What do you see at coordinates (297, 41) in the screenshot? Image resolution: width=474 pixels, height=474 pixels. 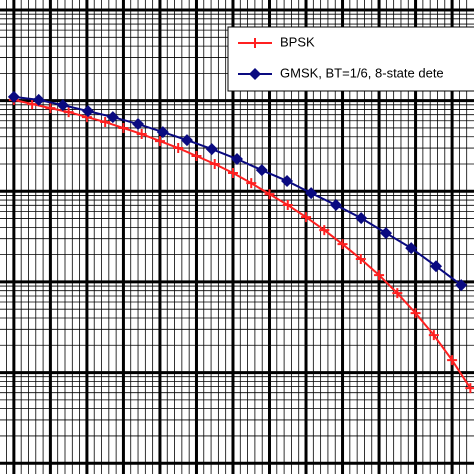 I see `legend-label: BPSK` at bounding box center [297, 41].